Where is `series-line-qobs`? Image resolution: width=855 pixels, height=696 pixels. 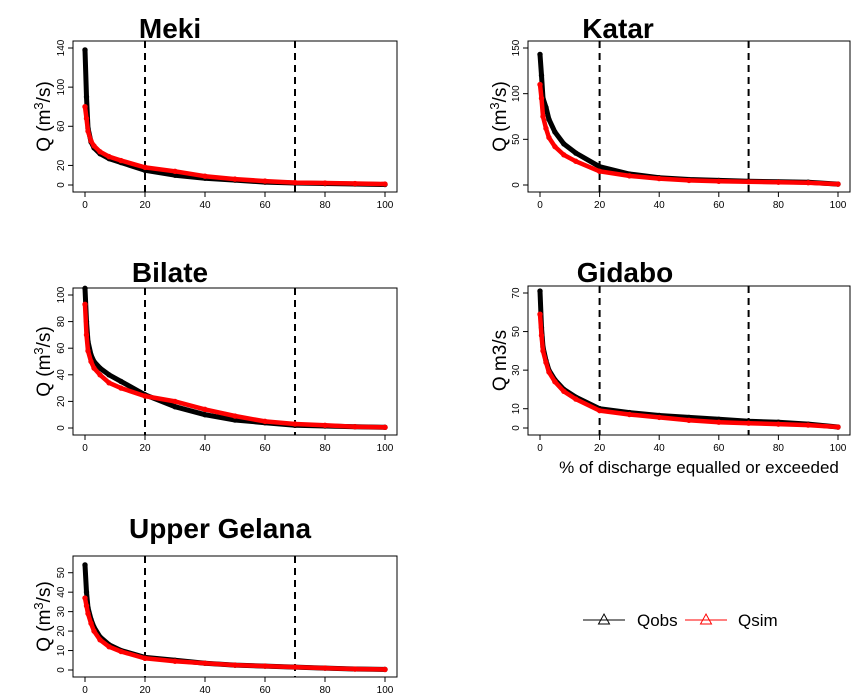 series-line-qobs is located at coordinates (689, 359).